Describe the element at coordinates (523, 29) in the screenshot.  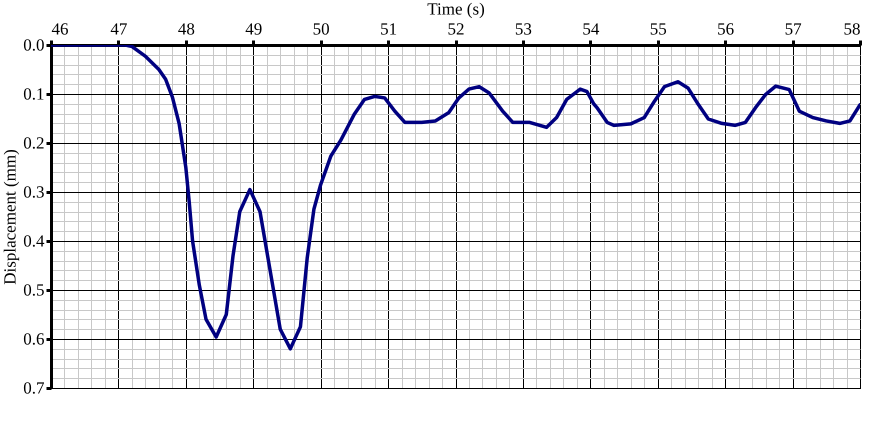
I see `x-tick-label: 53` at that location.